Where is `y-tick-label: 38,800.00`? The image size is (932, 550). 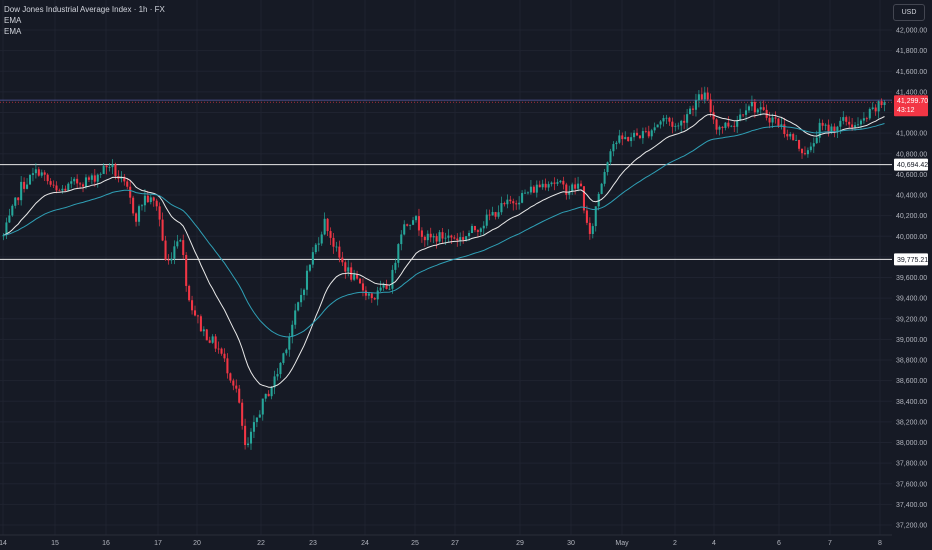 y-tick-label: 38,800.00 is located at coordinates (911, 361).